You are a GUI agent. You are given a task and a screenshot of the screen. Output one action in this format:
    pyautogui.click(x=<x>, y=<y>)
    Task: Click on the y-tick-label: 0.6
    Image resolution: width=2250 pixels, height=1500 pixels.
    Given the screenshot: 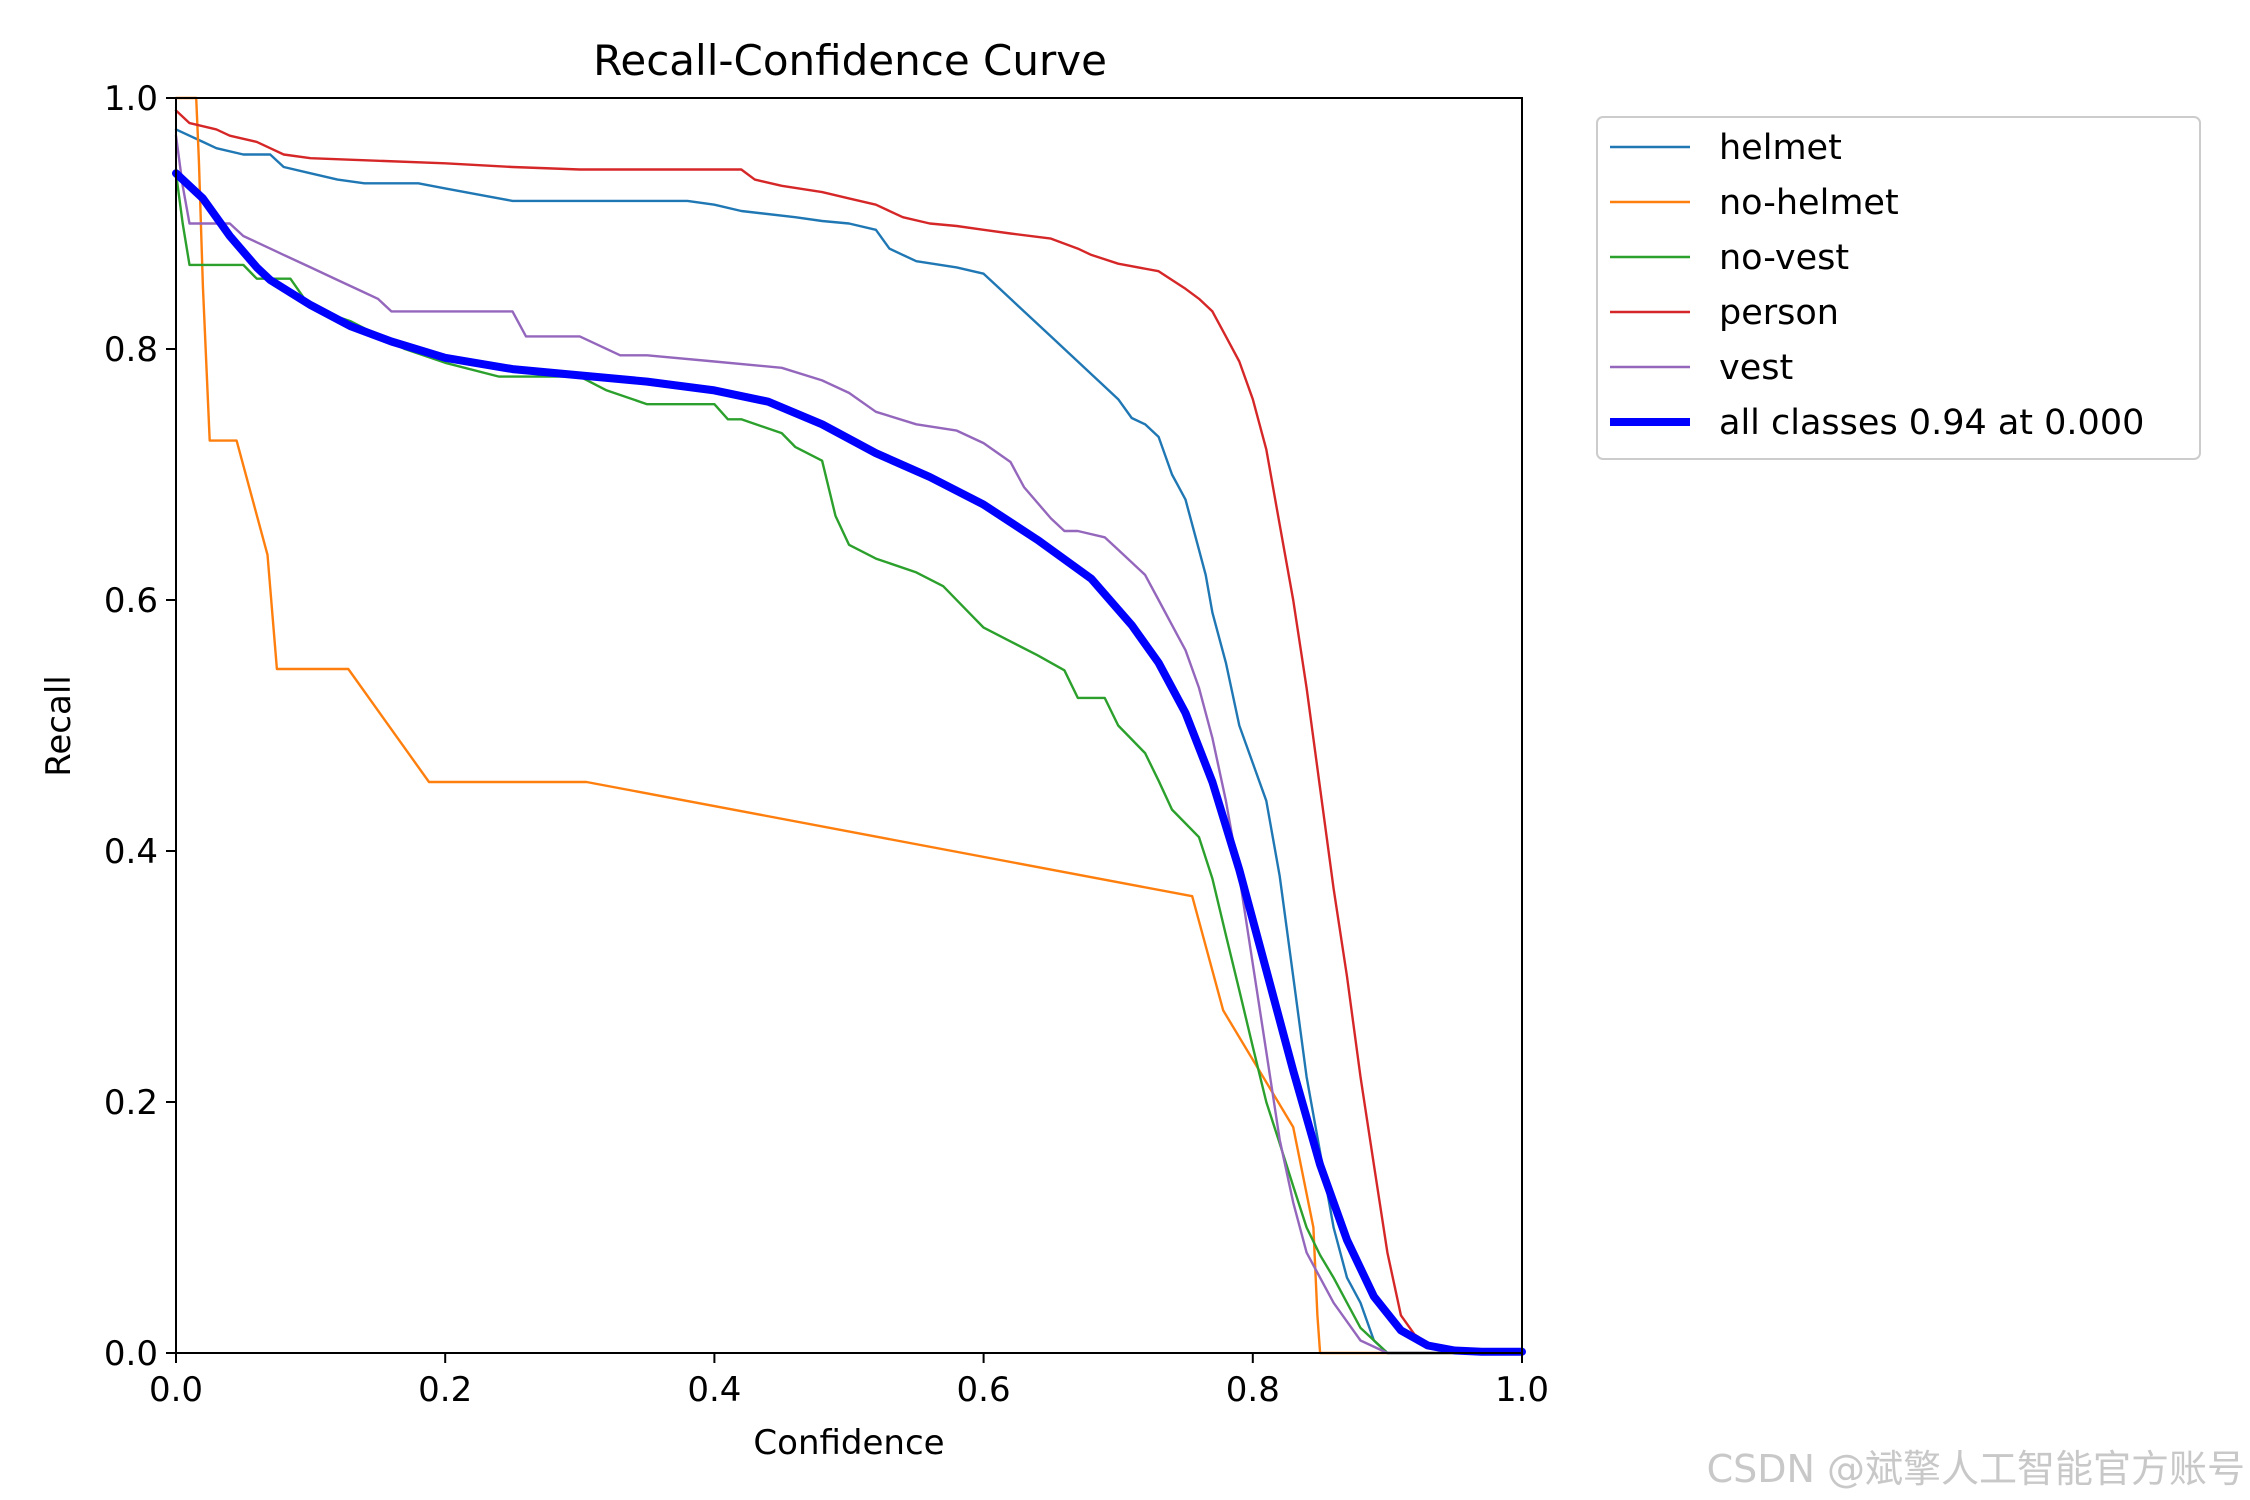 What is the action you would take?
    pyautogui.click(x=131, y=601)
    